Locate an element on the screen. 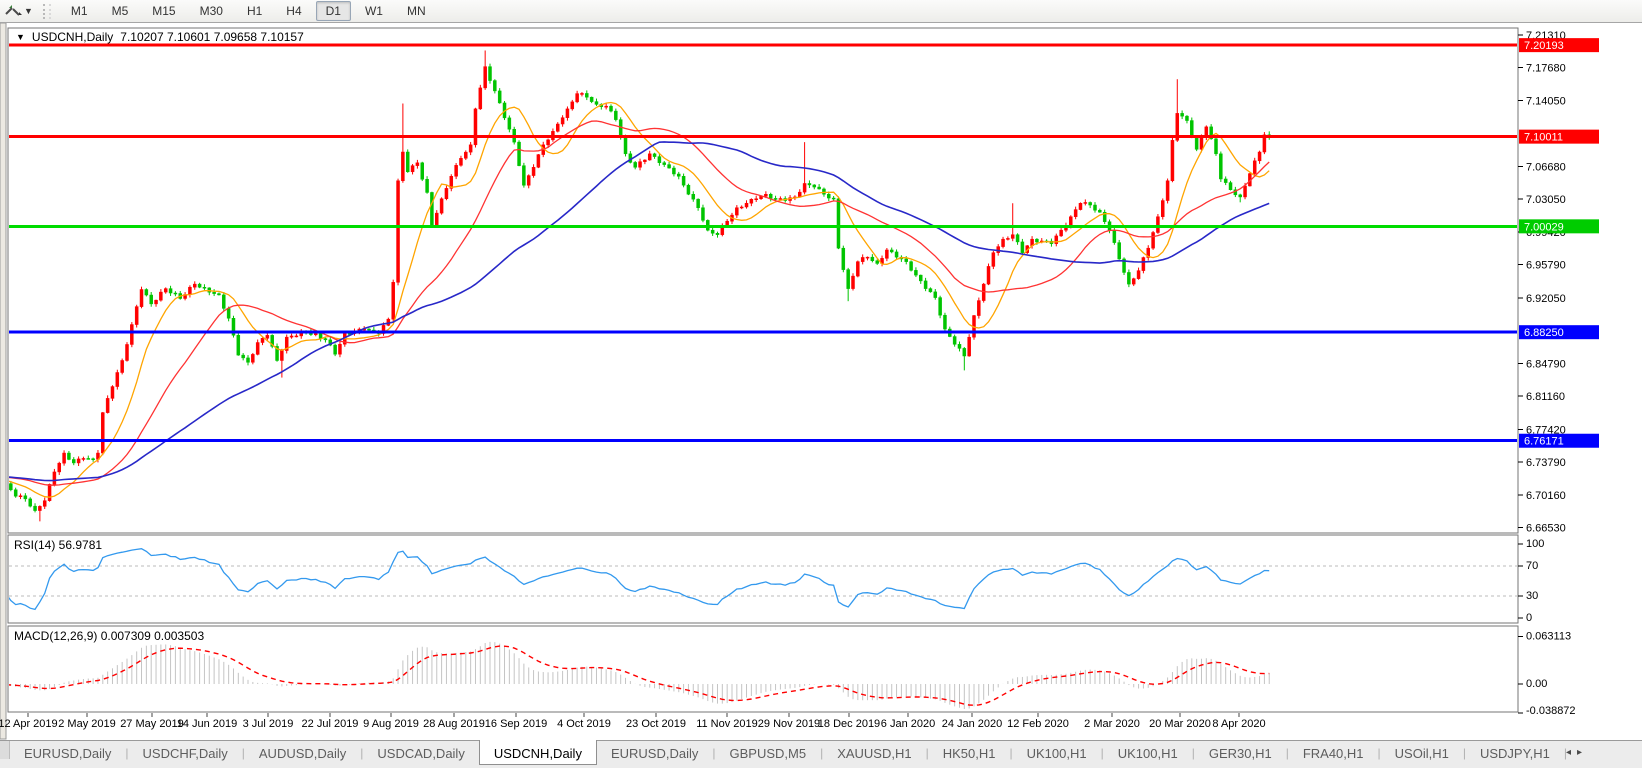  date-tick: 27 May 2019 is located at coordinates (152, 724).